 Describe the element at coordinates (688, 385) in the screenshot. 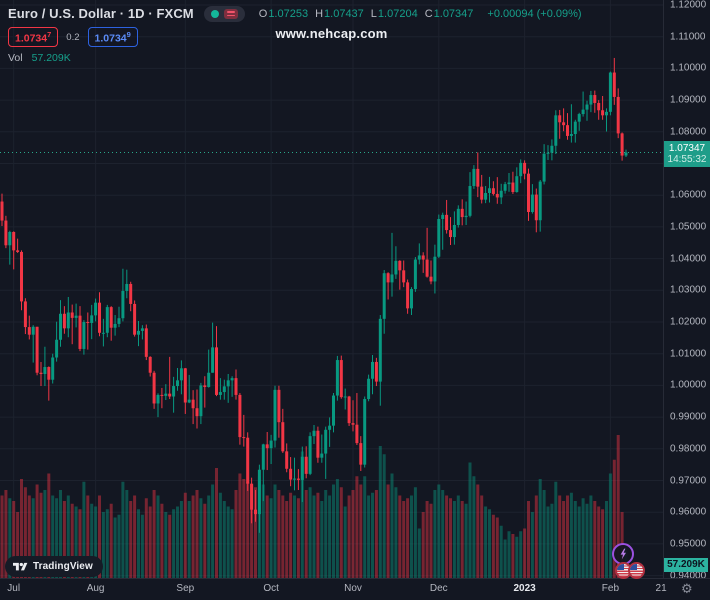

I see `price-tick-label: 1.00000` at that location.